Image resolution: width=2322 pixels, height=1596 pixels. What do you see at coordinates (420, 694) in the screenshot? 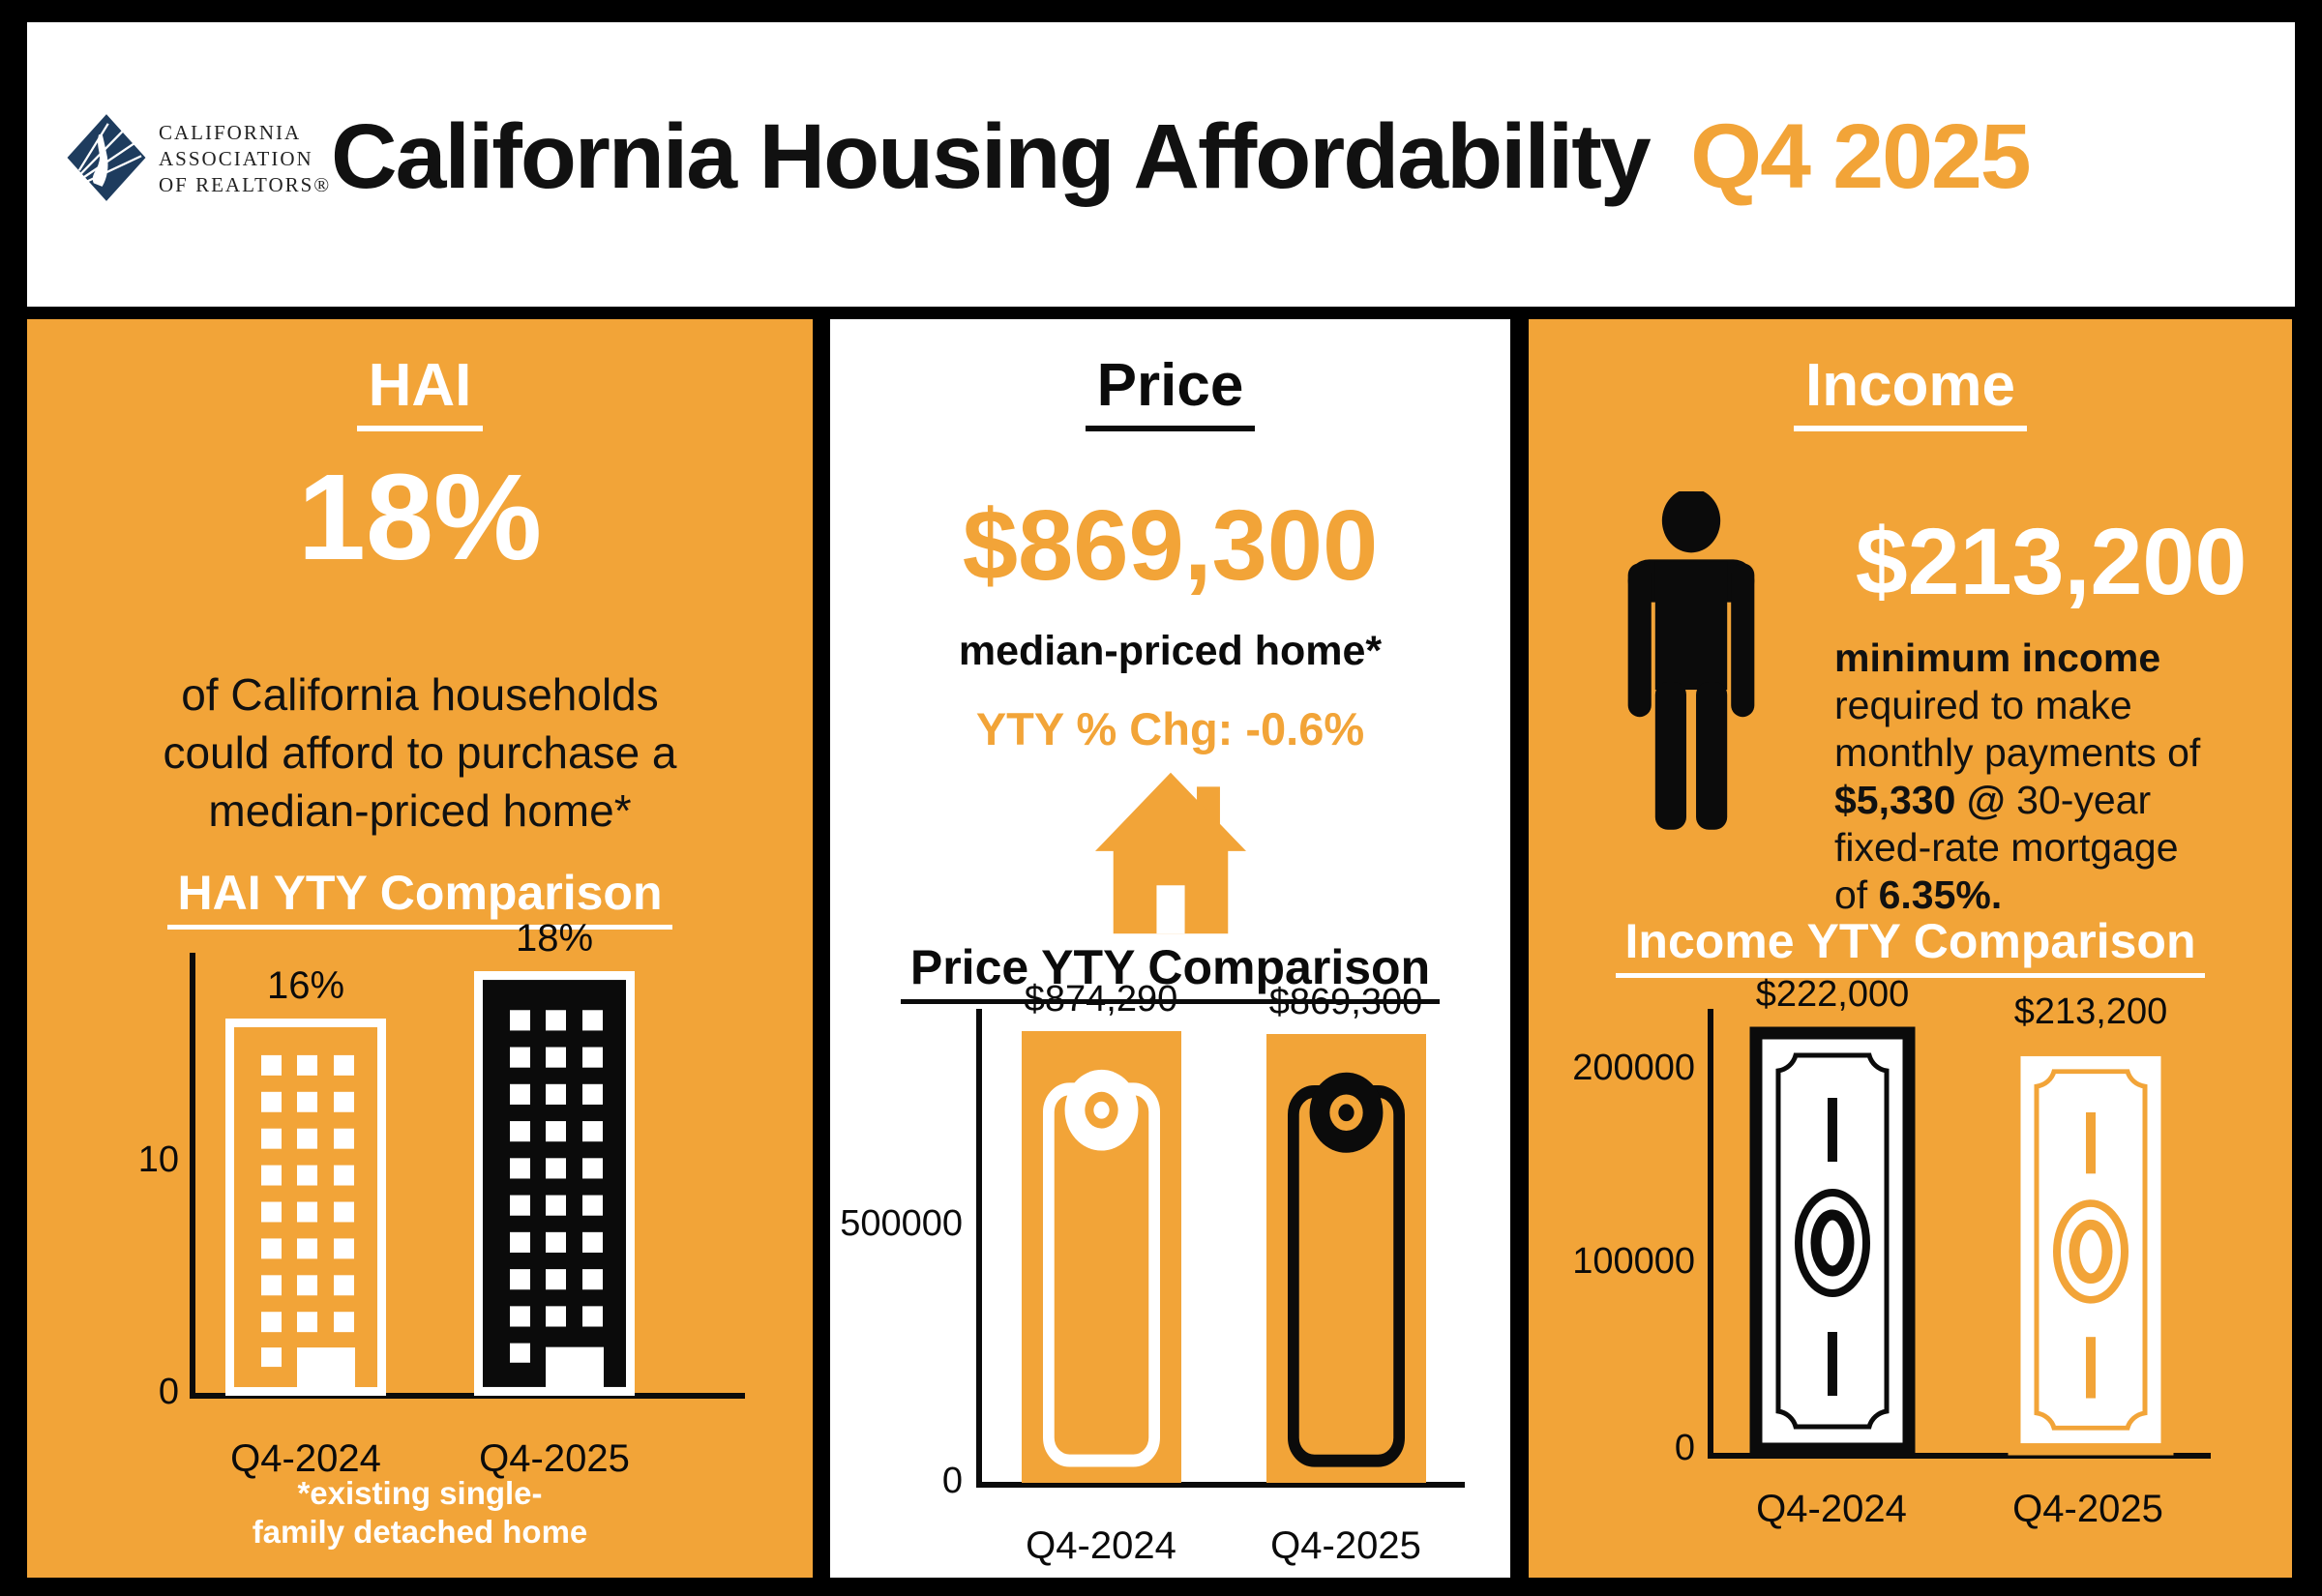
I see `hai-desc-line1: of California households` at bounding box center [420, 694].